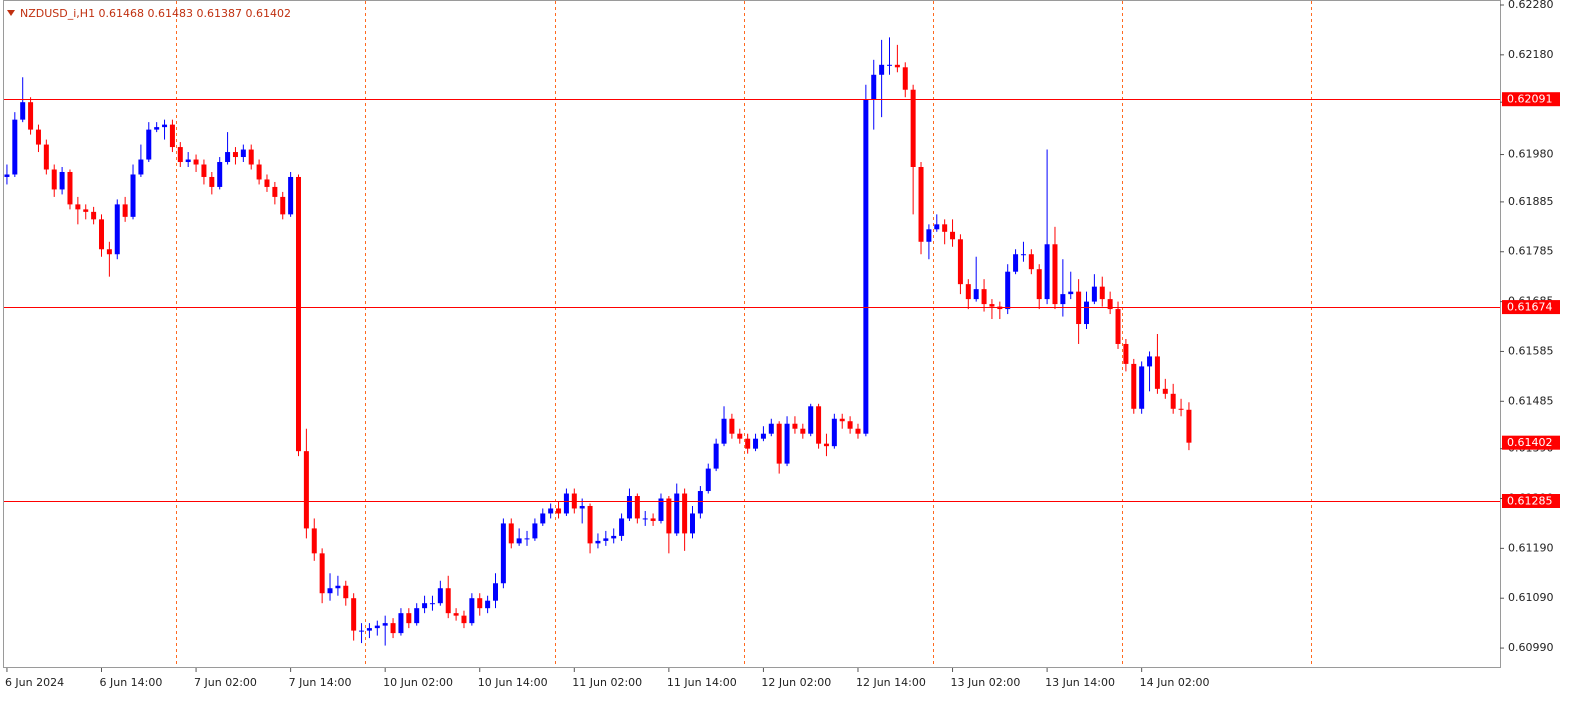  What do you see at coordinates (1531, 54) in the screenshot?
I see `y-tick-label: 0.62180` at bounding box center [1531, 54].